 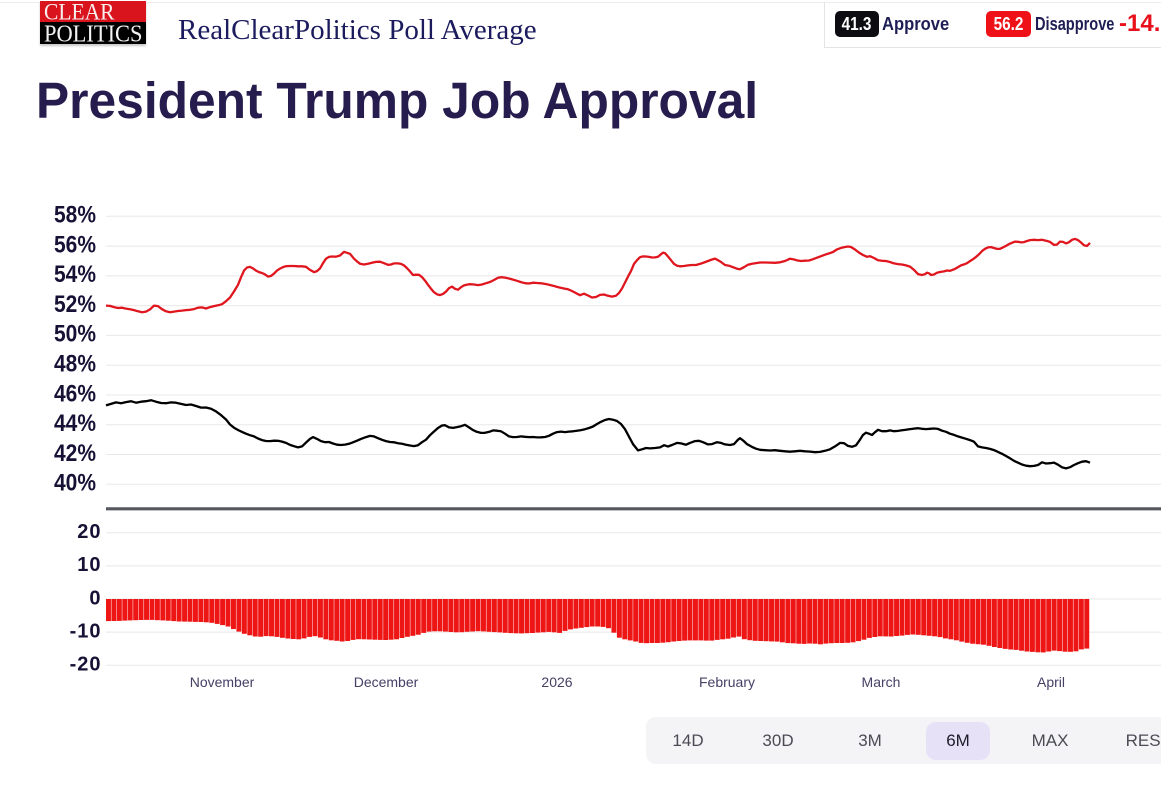 What do you see at coordinates (75, 453) in the screenshot?
I see `svg-text: 42%` at bounding box center [75, 453].